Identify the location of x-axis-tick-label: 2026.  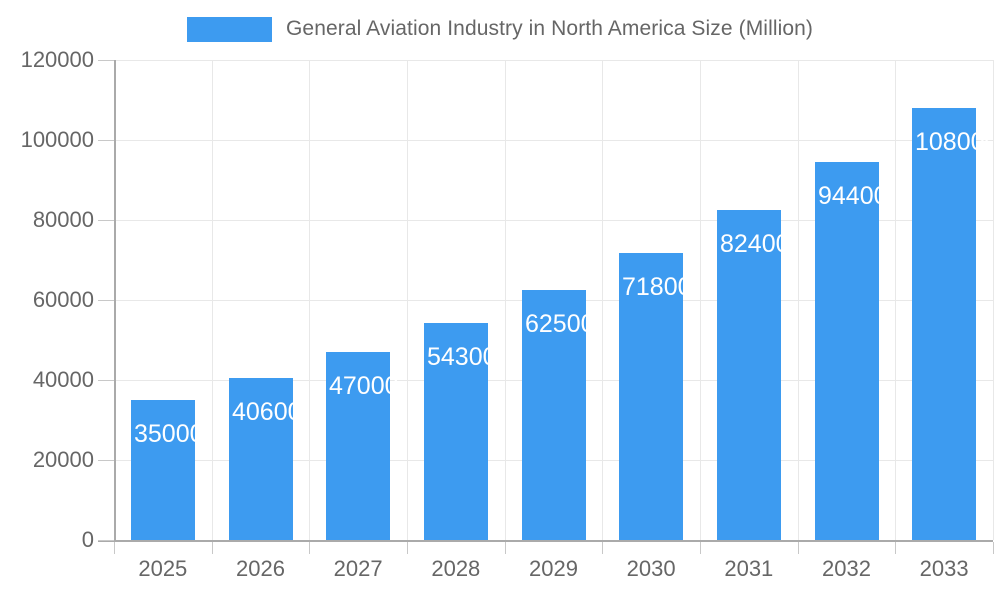
(260, 568).